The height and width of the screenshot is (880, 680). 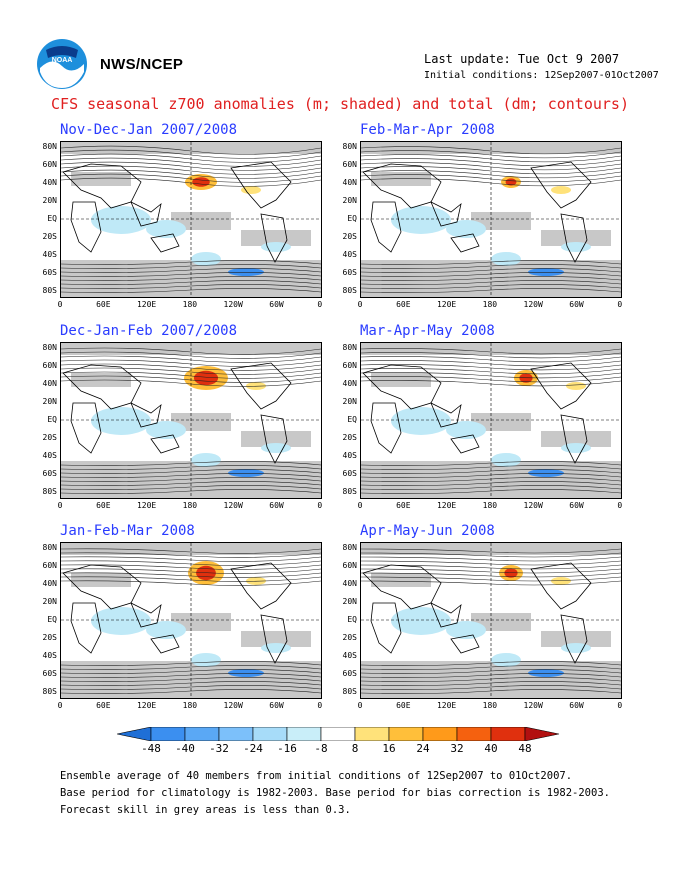 I want to click on panel-title: Mar-Apr-May 2008, so click(x=427, y=331).